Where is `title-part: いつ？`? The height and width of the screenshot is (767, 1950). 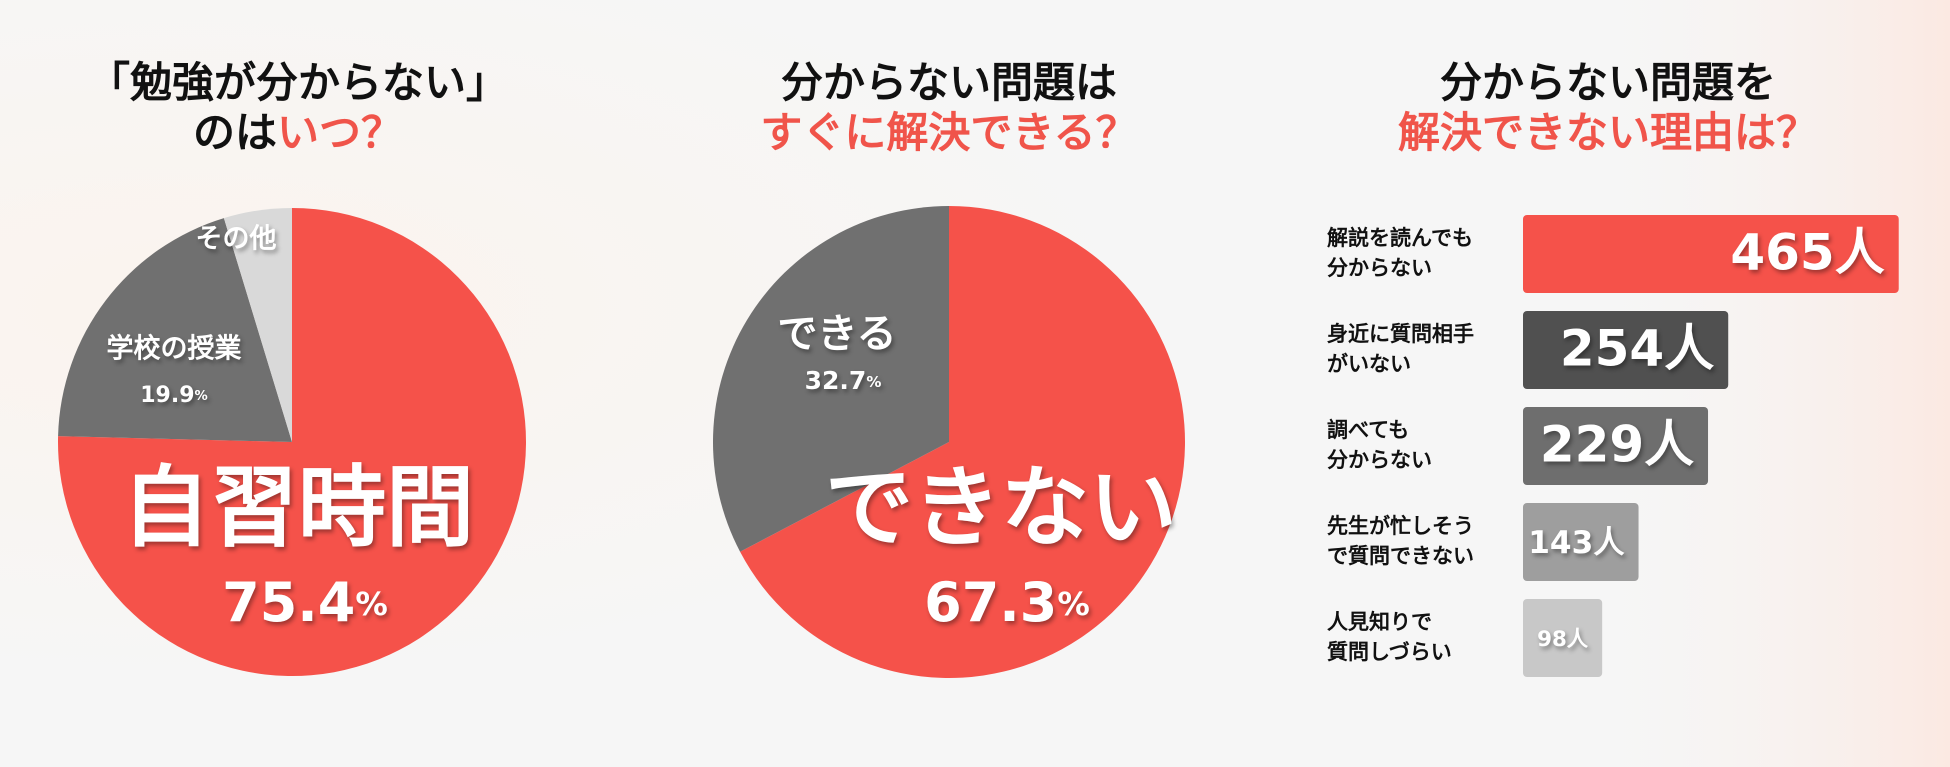
title-part: いつ？ is located at coordinates (340, 132).